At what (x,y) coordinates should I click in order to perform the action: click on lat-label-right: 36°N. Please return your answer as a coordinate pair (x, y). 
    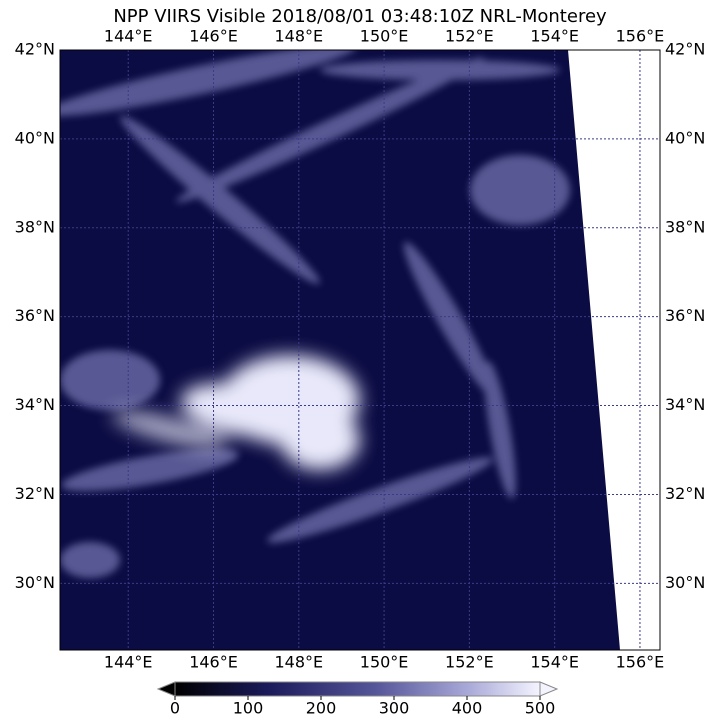
    Looking at the image, I should click on (685, 315).